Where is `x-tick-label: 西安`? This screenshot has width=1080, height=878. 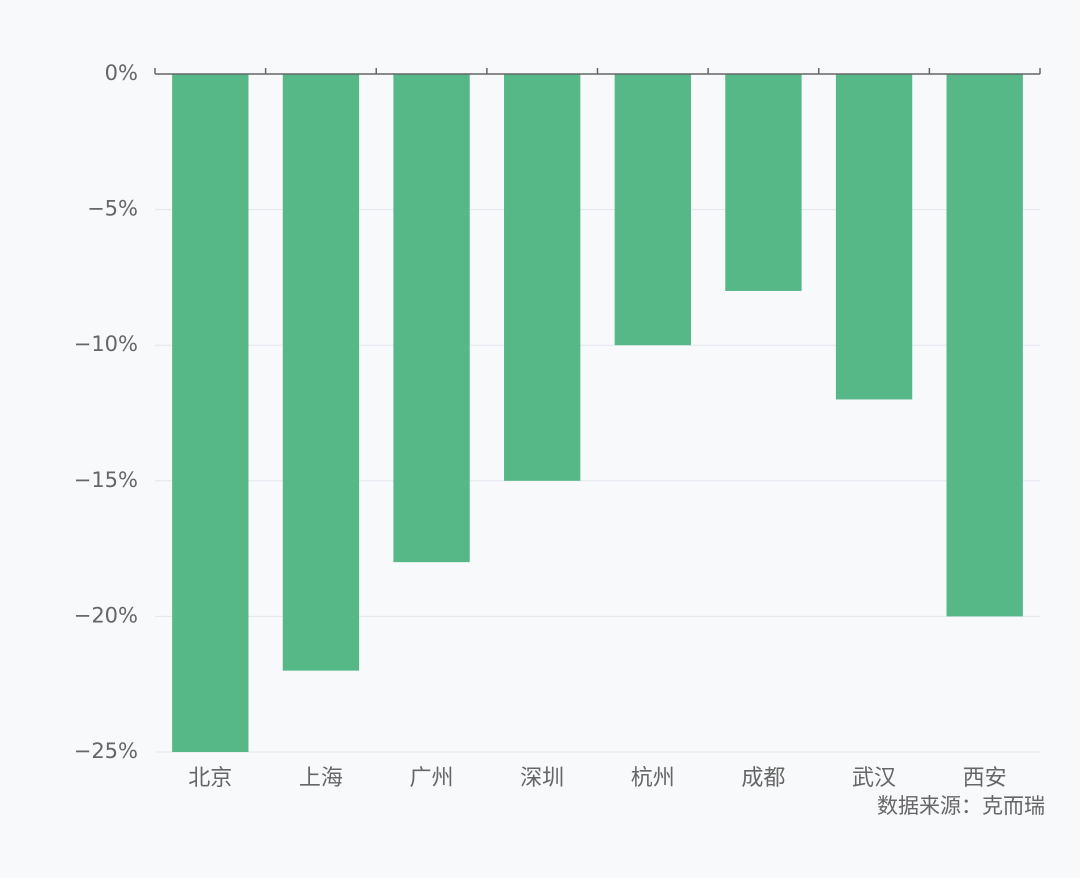
x-tick-label: 西安 is located at coordinates (985, 778).